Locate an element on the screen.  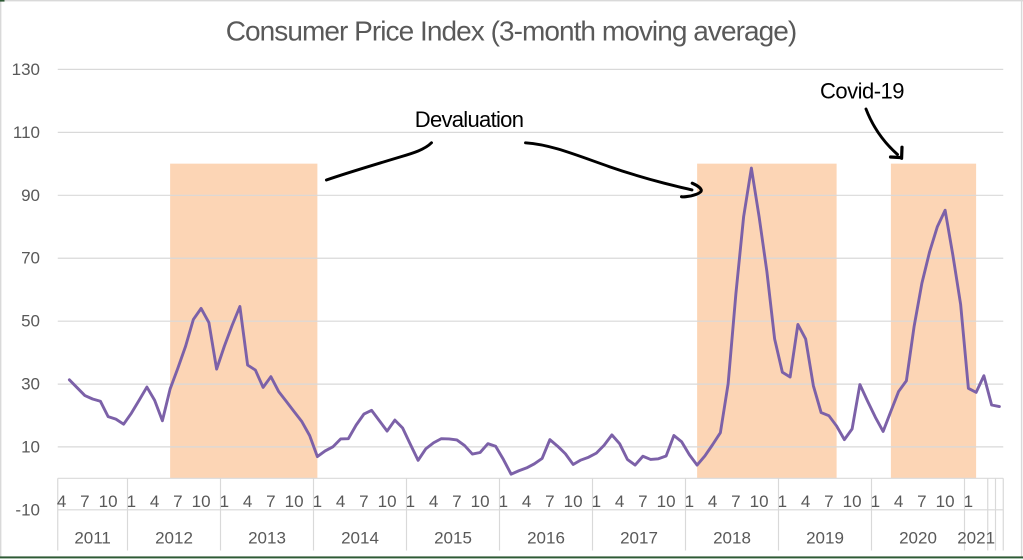
svg-text: 30 is located at coordinates (30, 384).